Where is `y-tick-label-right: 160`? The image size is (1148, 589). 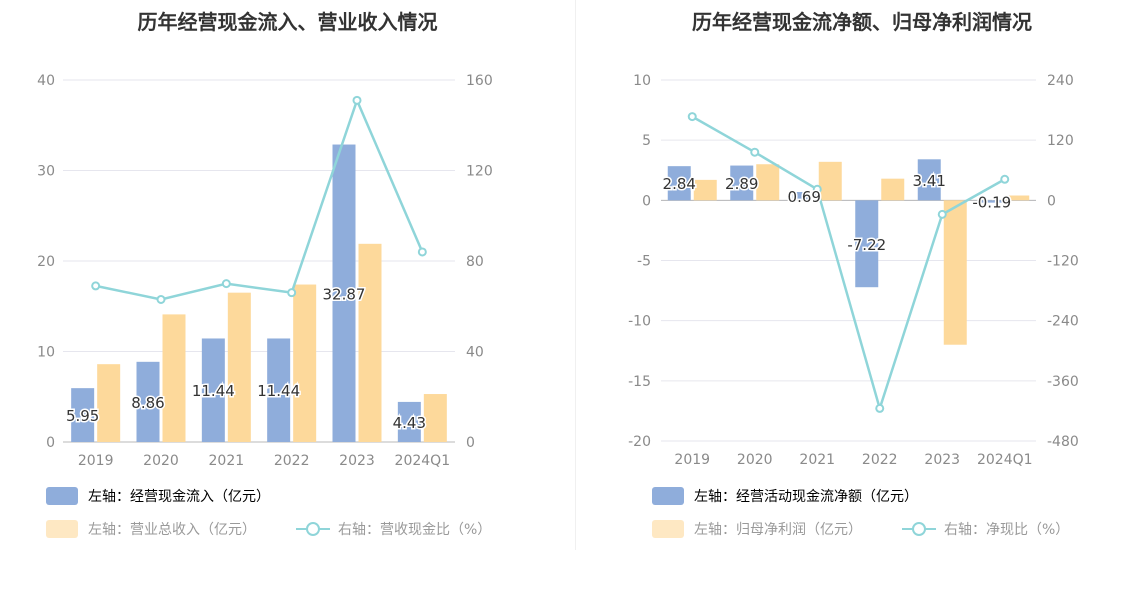
y-tick-label-right: 160 is located at coordinates (479, 81).